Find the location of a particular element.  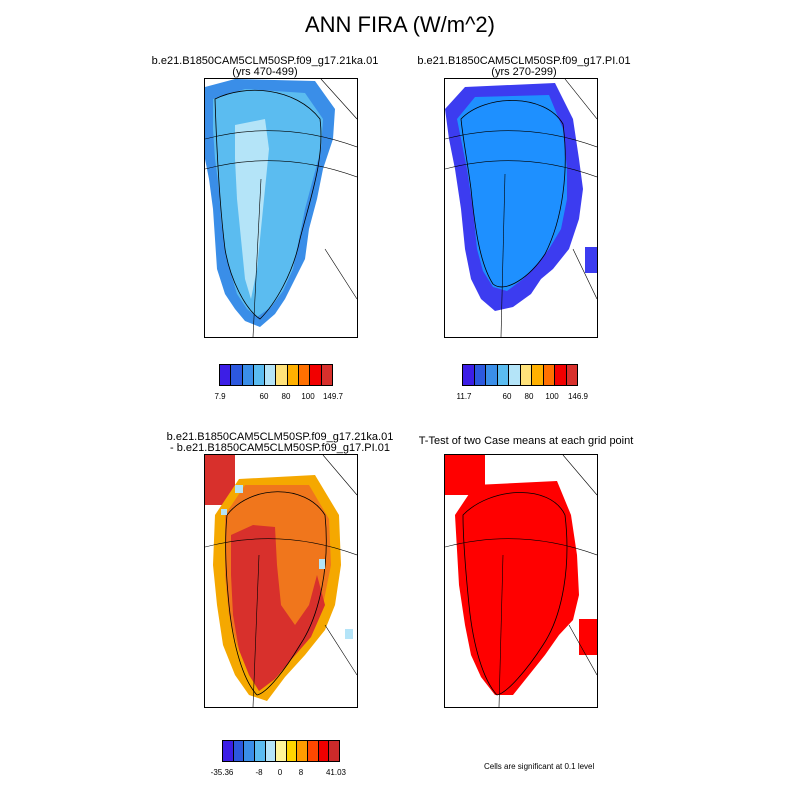

colorbar-tick: 146.9 is located at coordinates (578, 396).